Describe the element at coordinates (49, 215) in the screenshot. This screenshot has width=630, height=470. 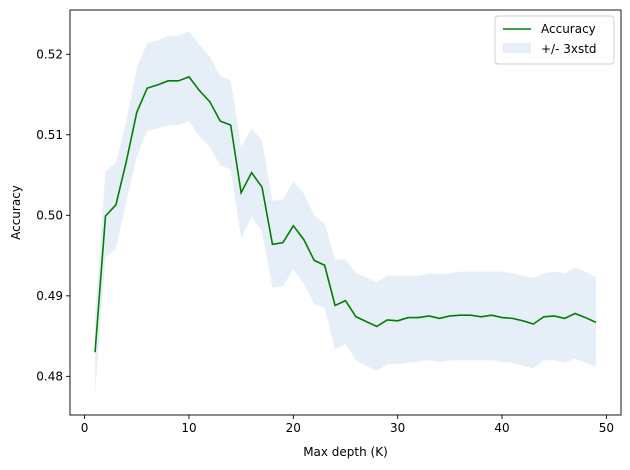
I see `y-tick-label: 0.50` at that location.